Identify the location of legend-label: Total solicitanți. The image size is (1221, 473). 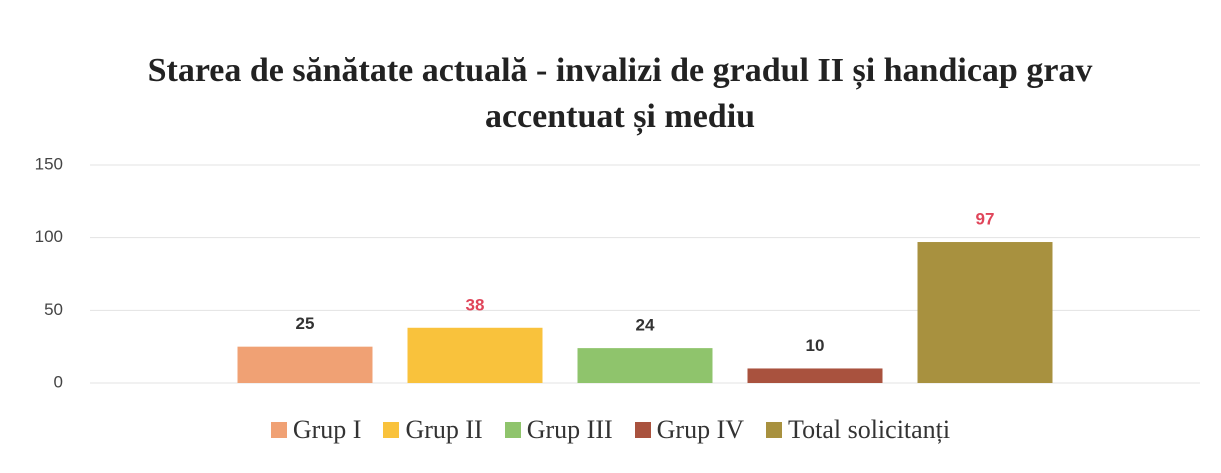
(869, 429).